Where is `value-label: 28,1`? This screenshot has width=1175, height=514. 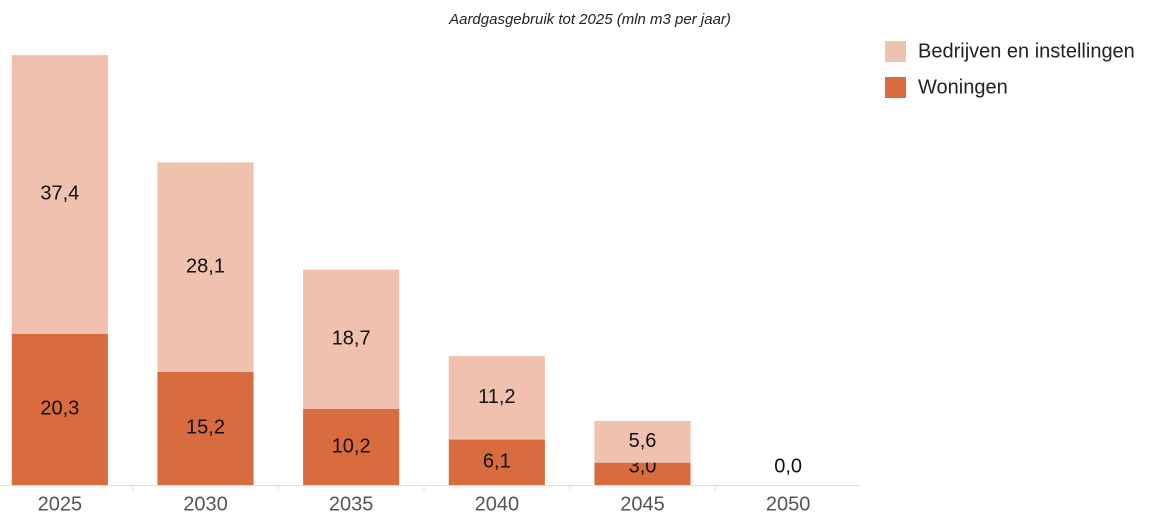 value-label: 28,1 is located at coordinates (205, 266).